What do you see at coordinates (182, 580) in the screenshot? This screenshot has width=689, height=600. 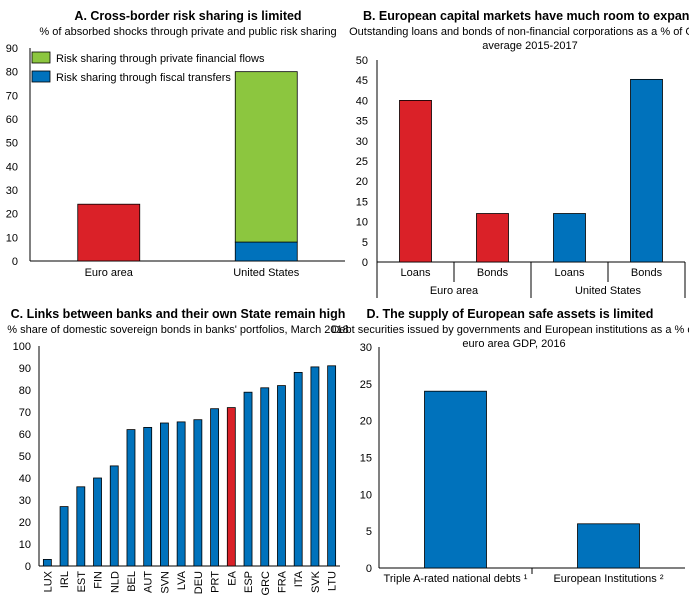 I see `x-category-label: LVA` at bounding box center [182, 580].